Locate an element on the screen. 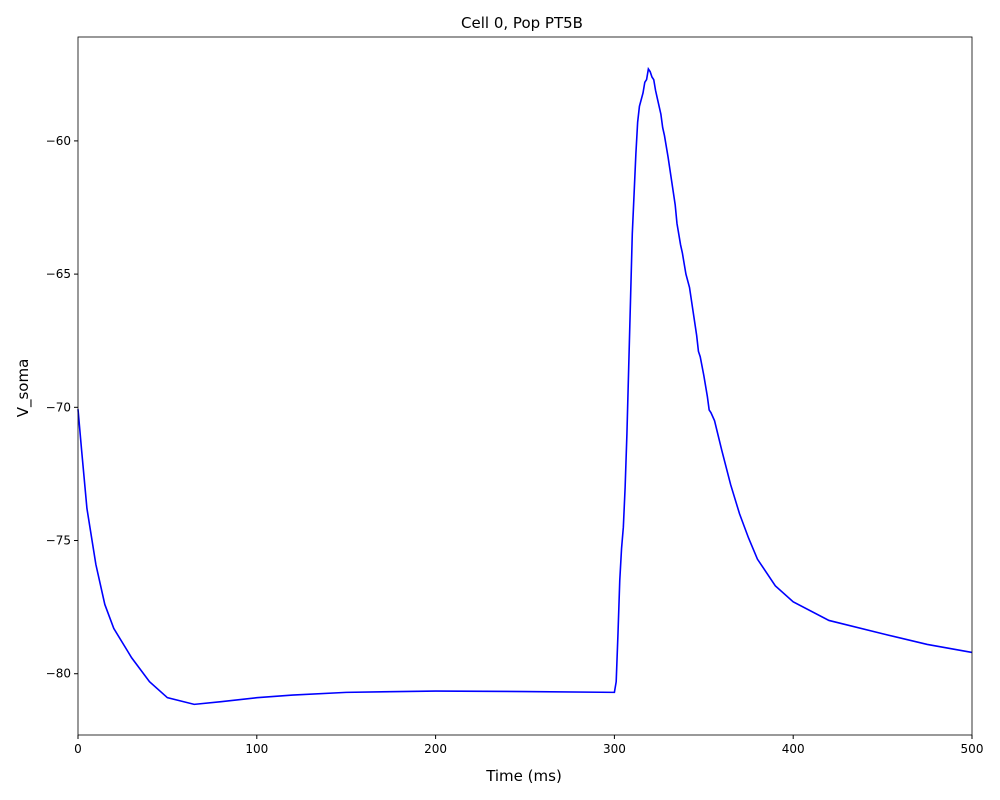  x-tick-label: 0 is located at coordinates (78, 749).